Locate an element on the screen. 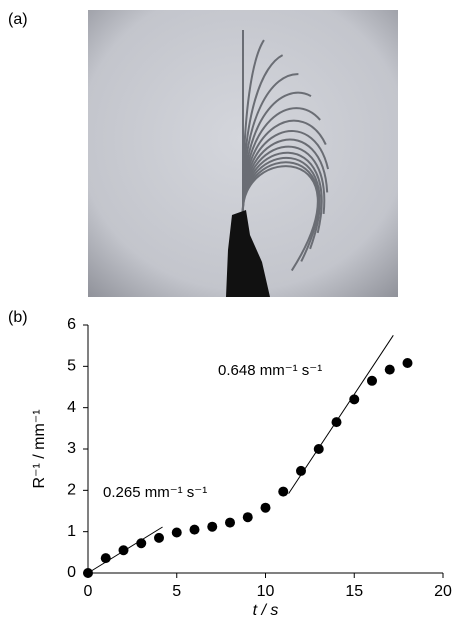 The width and height of the screenshot is (457, 624). x-tick-label: 0 is located at coordinates (88, 591).